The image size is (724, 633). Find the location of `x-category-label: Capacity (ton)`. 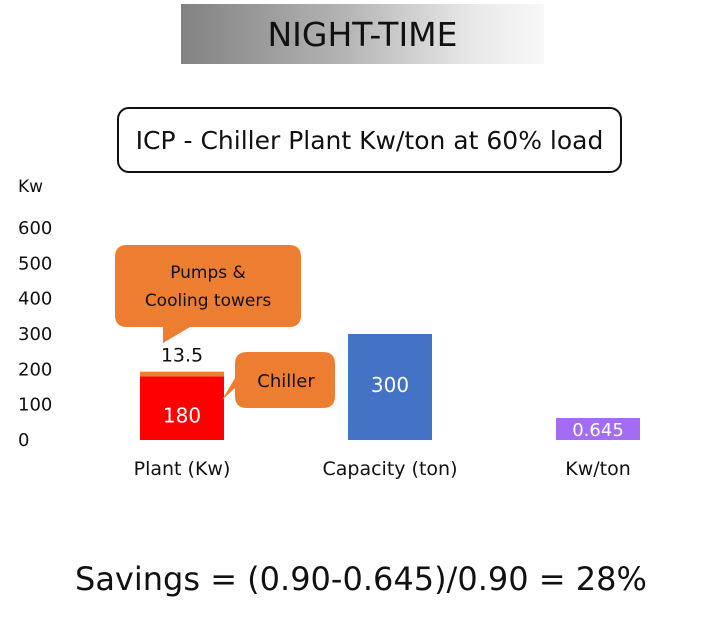

x-category-label: Capacity (ton) is located at coordinates (389, 469).